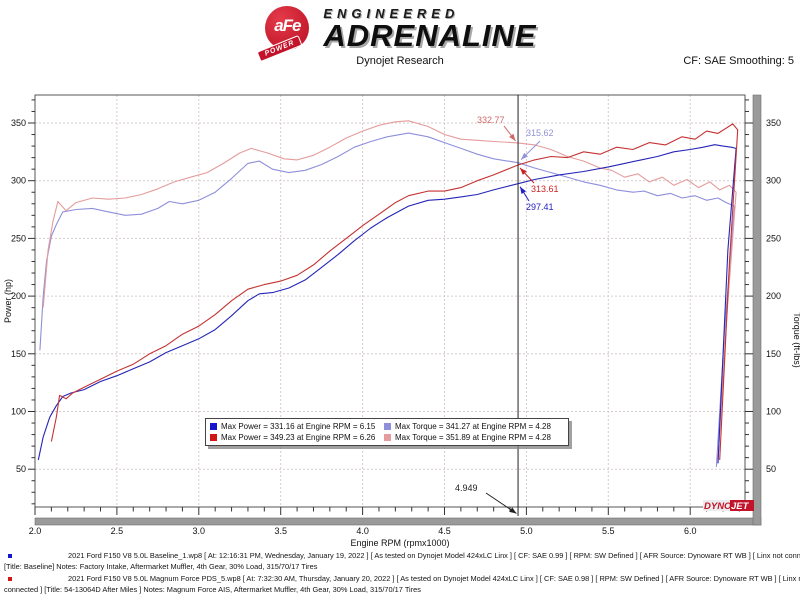 This screenshot has width=800, height=600. What do you see at coordinates (738, 61) in the screenshot?
I see `smoothing-setting: CF: SAE Smoothing: 5` at bounding box center [738, 61].